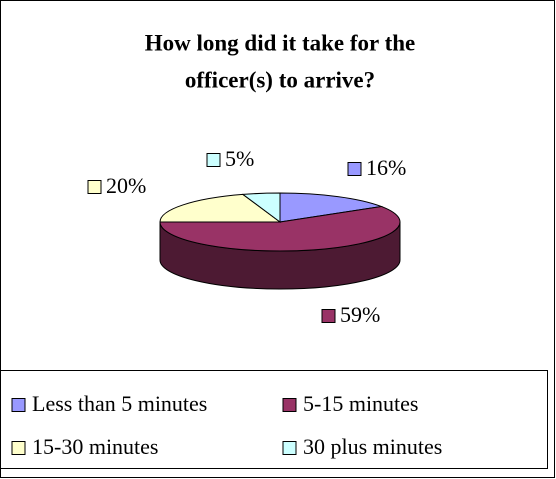  What do you see at coordinates (372, 446) in the screenshot?
I see `legend-label: 30 plus minutes` at bounding box center [372, 446].